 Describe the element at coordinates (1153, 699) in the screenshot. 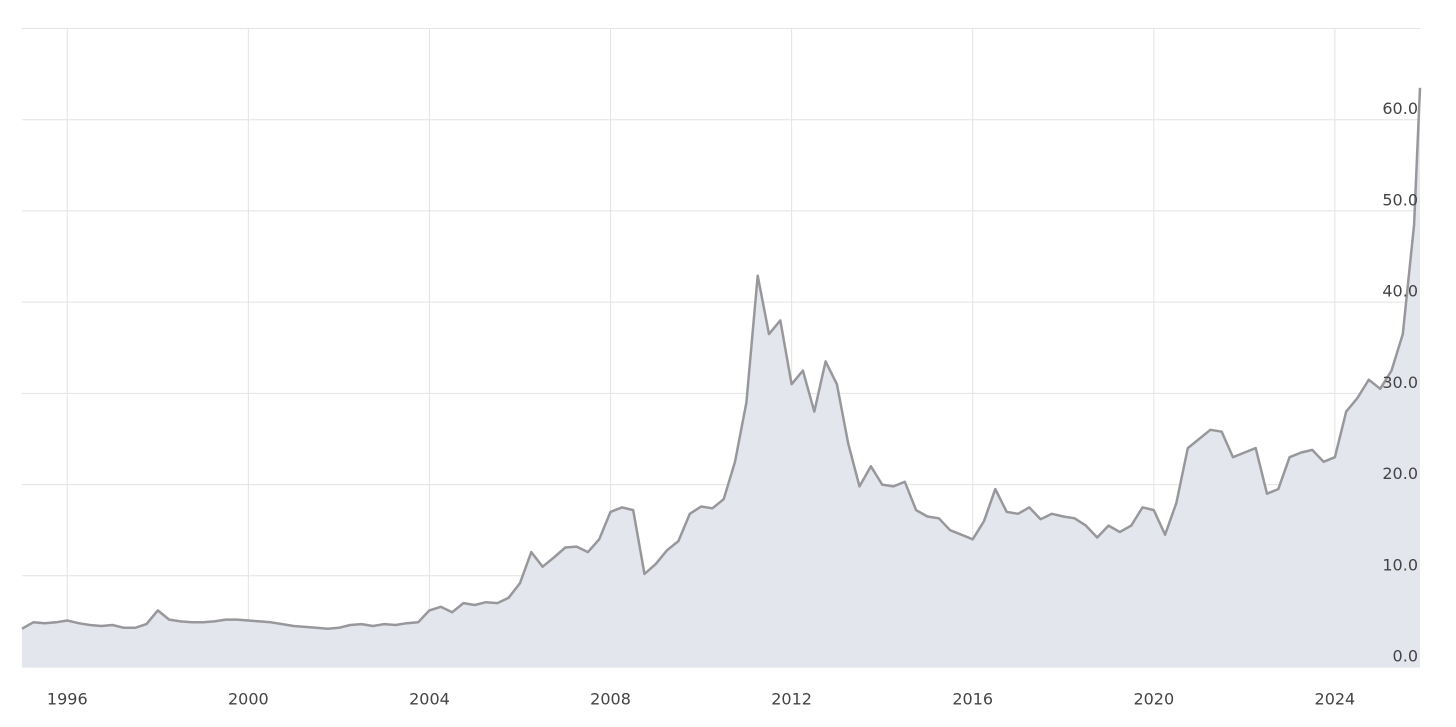

I see `x-tick-label: 2020` at that location.